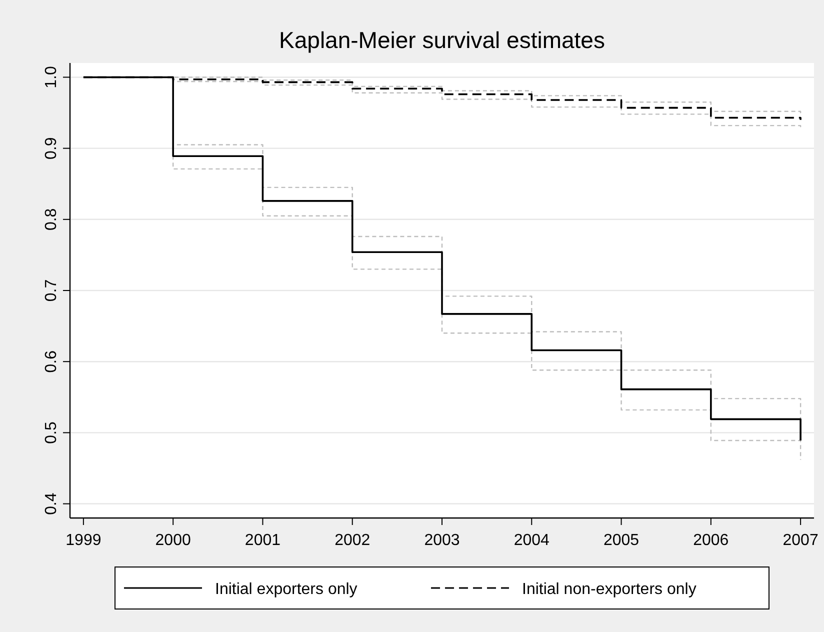 Image resolution: width=824 pixels, height=632 pixels. I want to click on x-tick-label: 2000, so click(173, 540).